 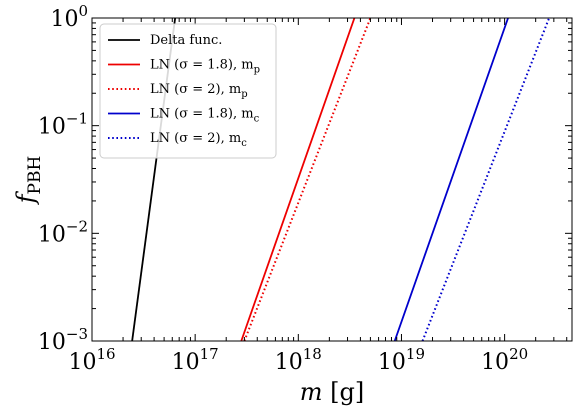 What do you see at coordinates (199, 91) in the screenshot?
I see `legend-label: LN (σ = 2), mp` at bounding box center [199, 91].